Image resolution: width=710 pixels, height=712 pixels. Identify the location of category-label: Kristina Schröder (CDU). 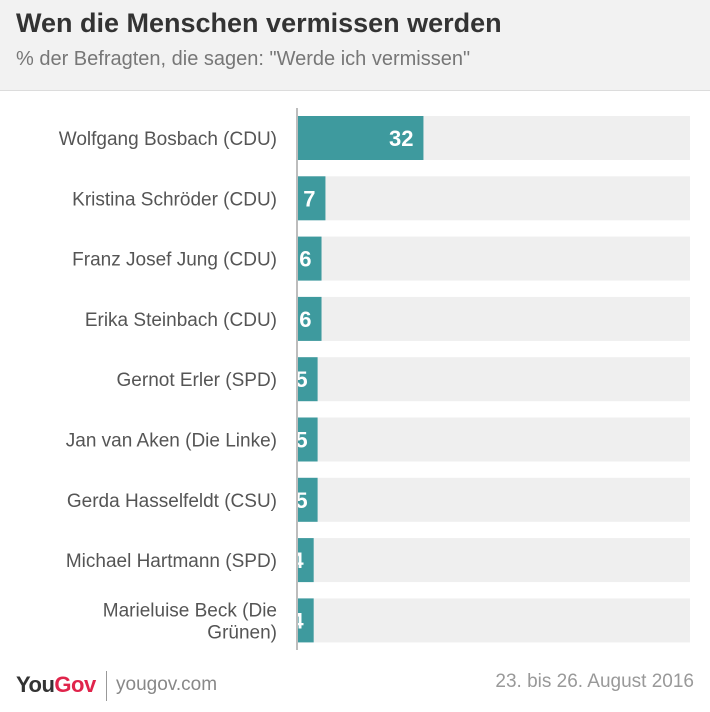
(174, 199).